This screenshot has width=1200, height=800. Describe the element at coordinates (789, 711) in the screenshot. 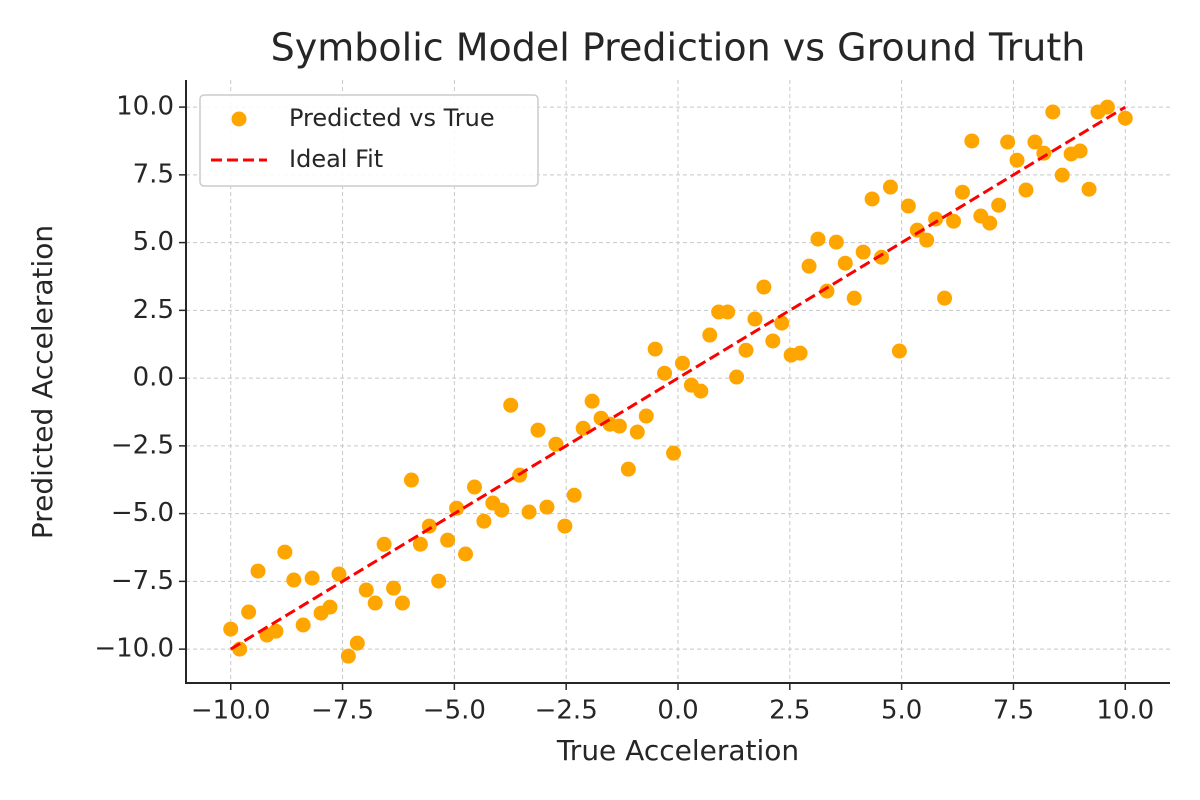

I see `x-tick-label: 2.5` at that location.